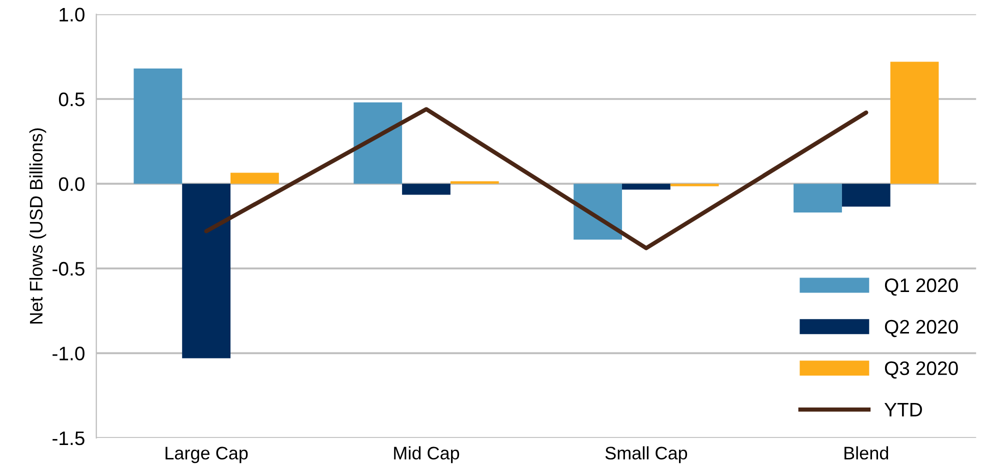 This screenshot has width=983, height=476. What do you see at coordinates (68, 439) in the screenshot?
I see `y-tick-label: -1.5` at bounding box center [68, 439].